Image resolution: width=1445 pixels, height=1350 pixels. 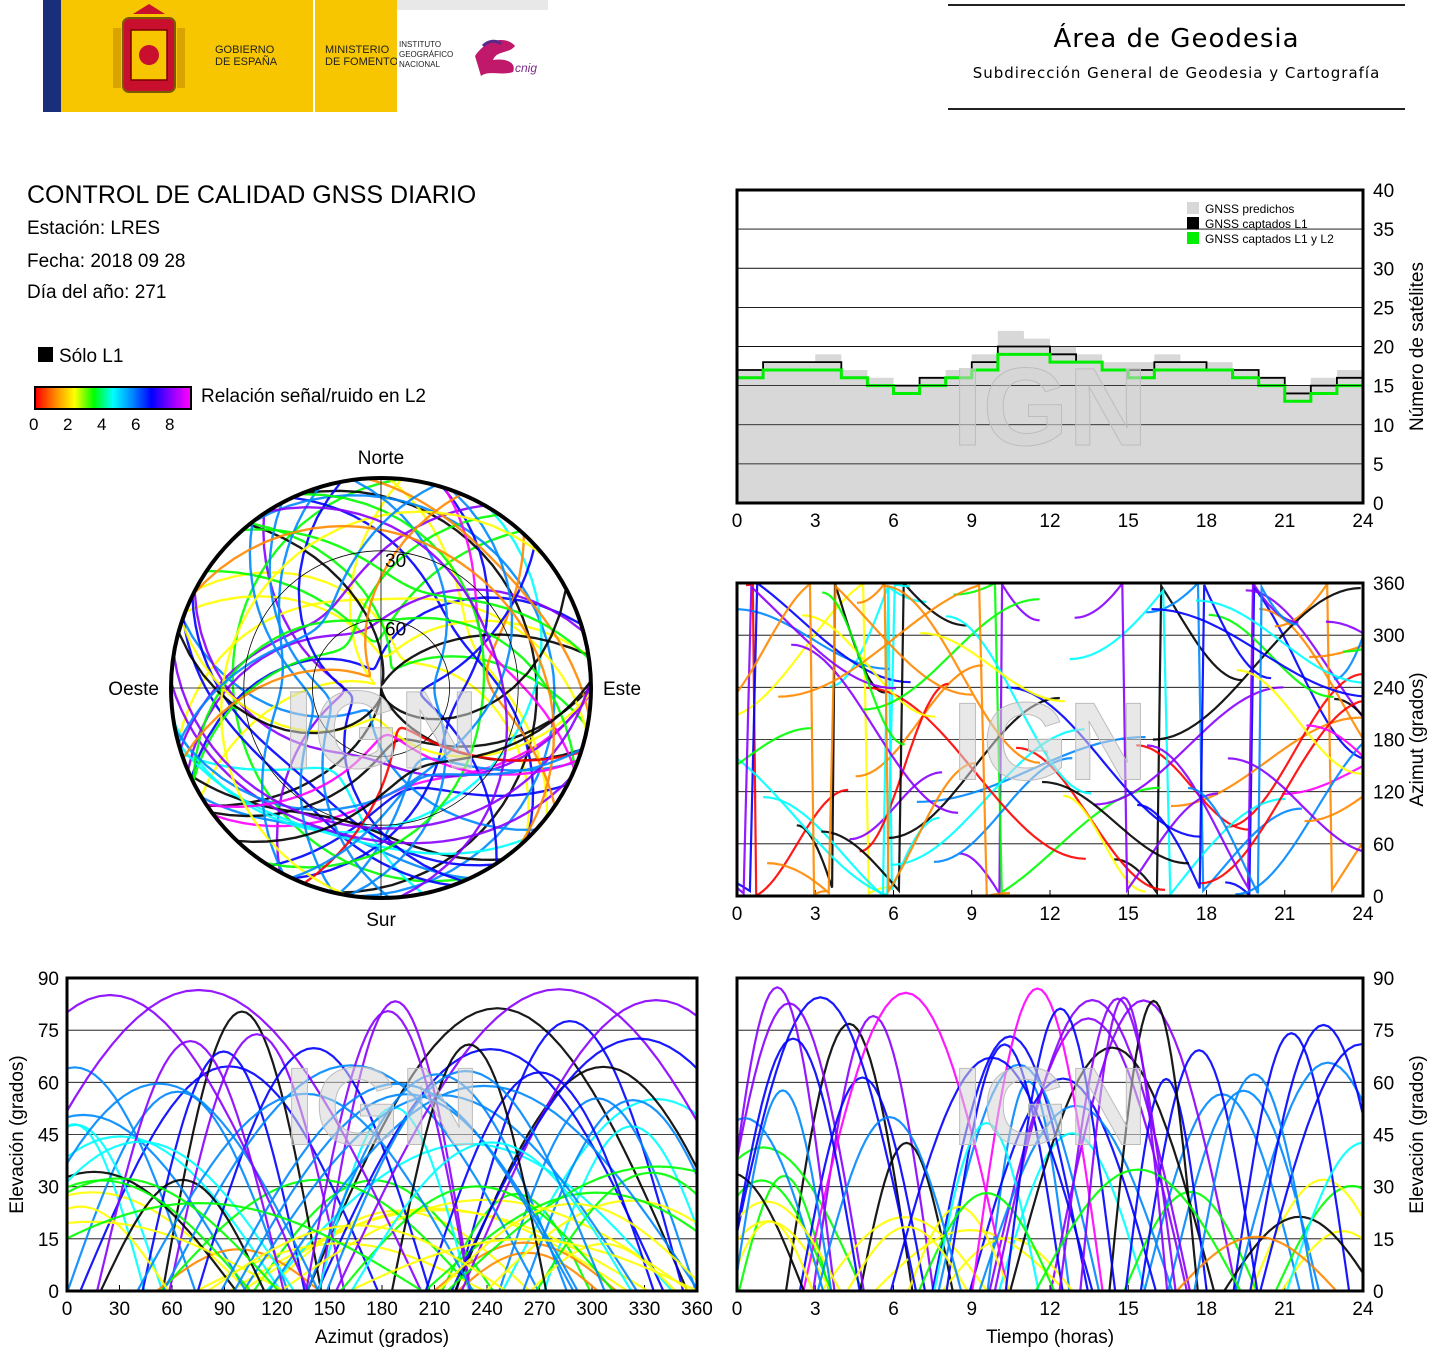 I want to click on y-tick-label: 35, so click(x=1383, y=230).